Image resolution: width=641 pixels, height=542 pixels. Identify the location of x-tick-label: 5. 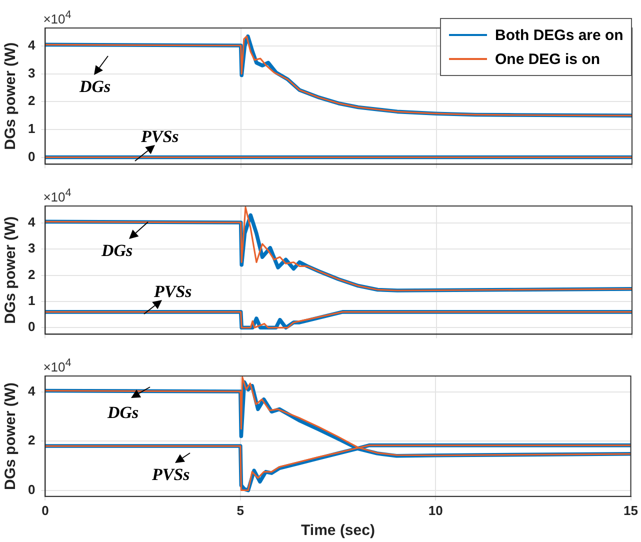
(240, 510).